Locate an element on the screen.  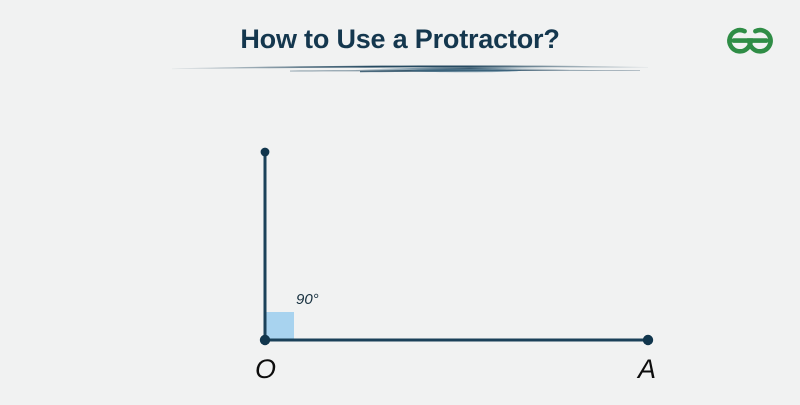
vertex-dot-o is located at coordinates (265, 340).